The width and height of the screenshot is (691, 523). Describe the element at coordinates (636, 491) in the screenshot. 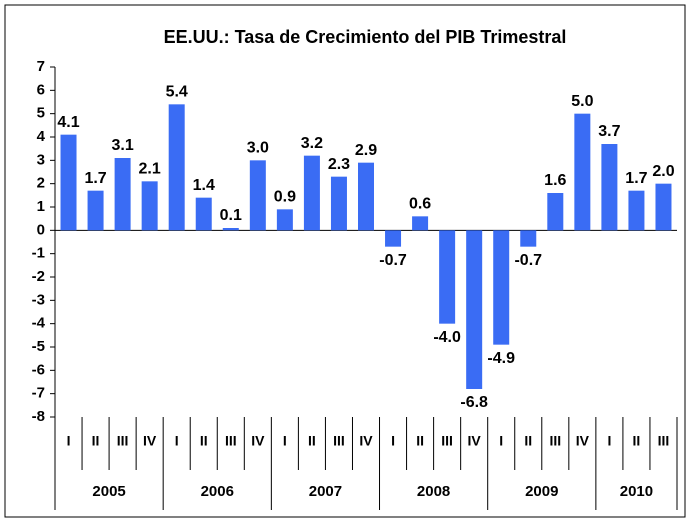

I see `year-label: 2010` at that location.